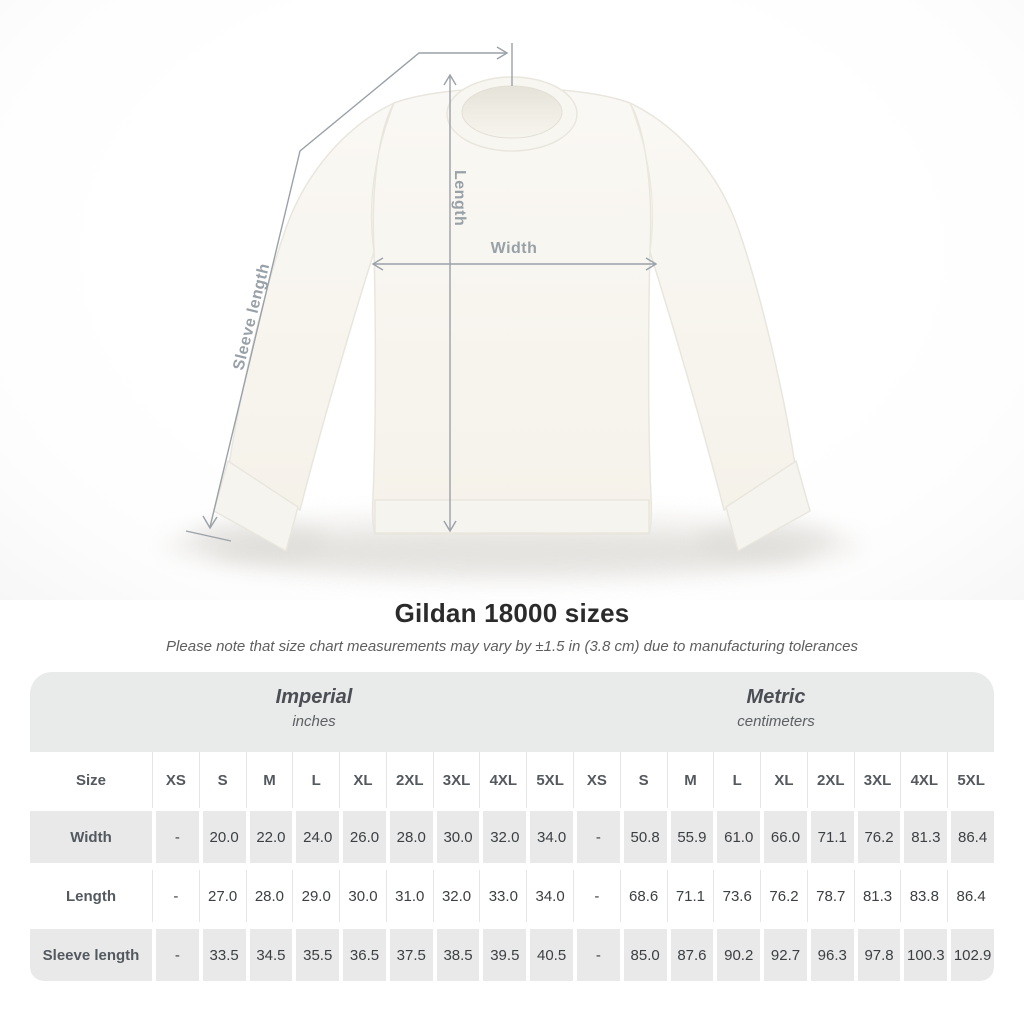 This screenshot has height=1024, width=1024. Describe the element at coordinates (643, 896) in the screenshot. I see `metric-value-cell: 68.6` at that location.